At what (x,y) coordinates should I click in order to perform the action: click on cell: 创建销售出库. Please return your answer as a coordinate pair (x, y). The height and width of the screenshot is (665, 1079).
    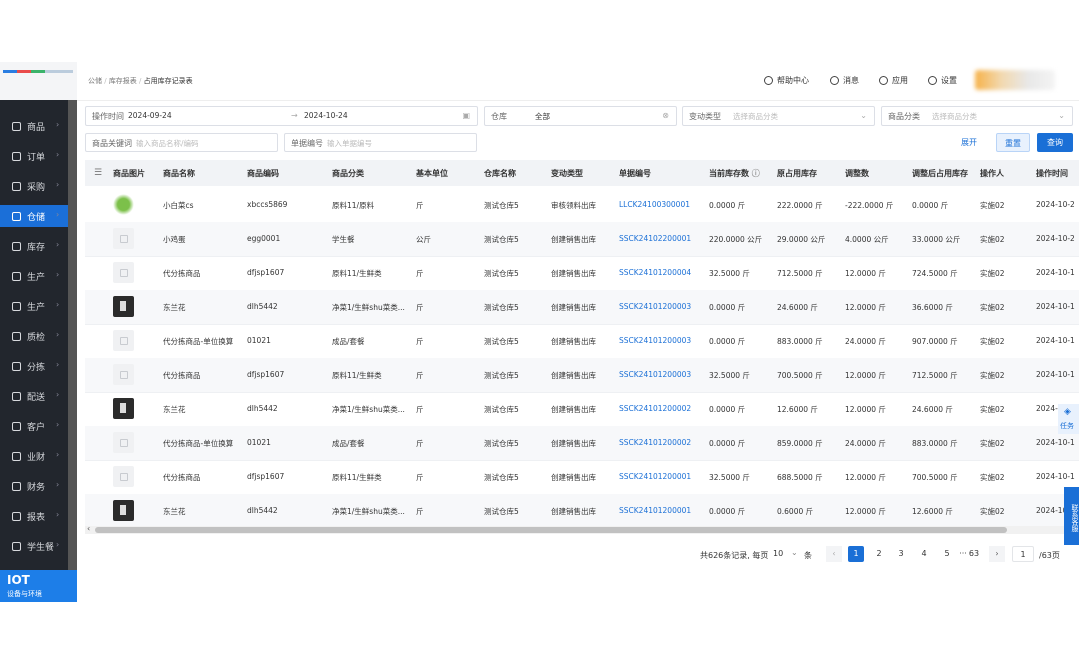
    Looking at the image, I should click on (573, 375).